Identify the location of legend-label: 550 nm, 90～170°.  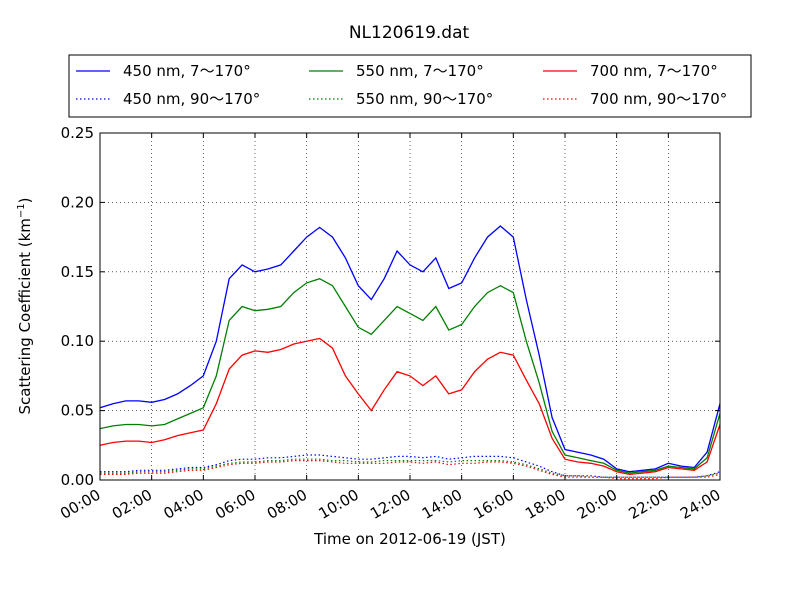
(424, 99).